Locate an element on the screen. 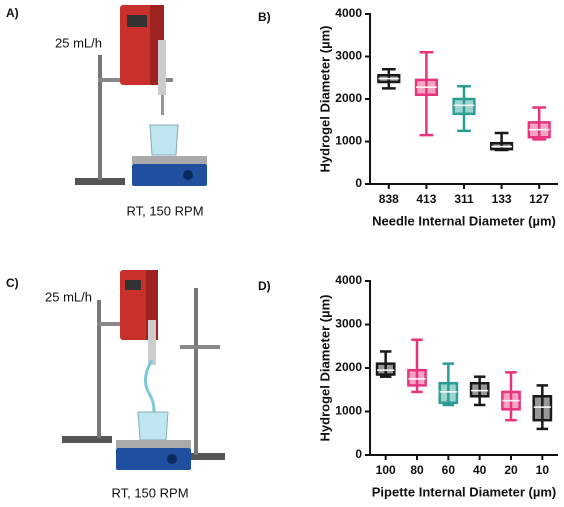 The width and height of the screenshot is (564, 507). x-tick-label: 413 is located at coordinates (426, 199).